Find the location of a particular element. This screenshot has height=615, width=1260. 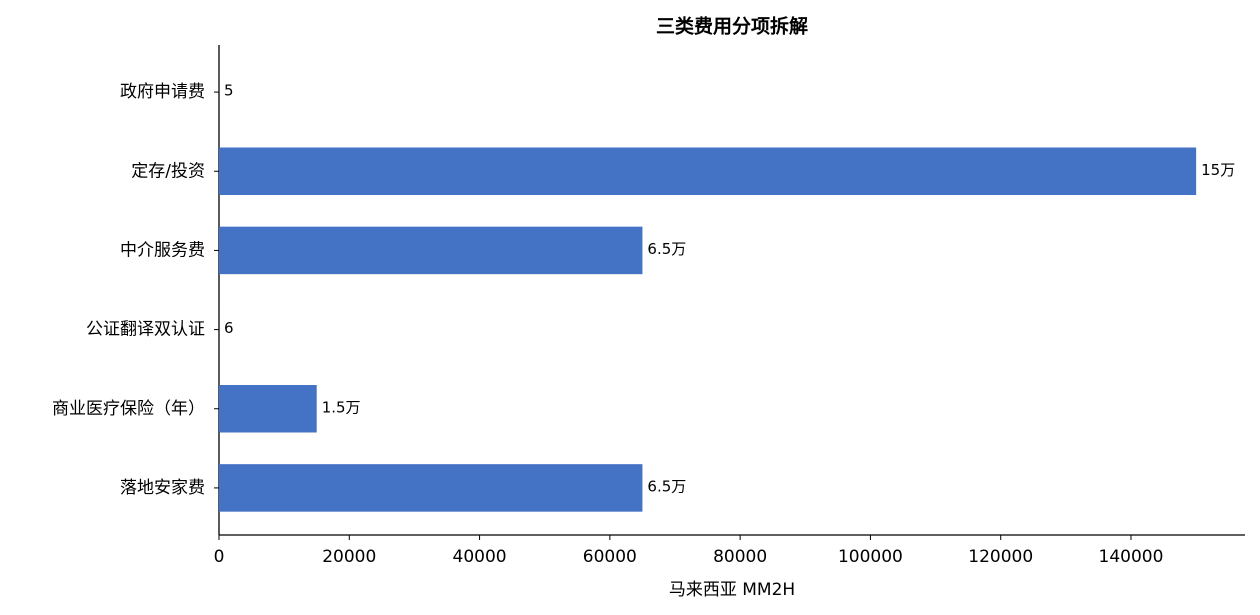

y-tick-label: 定存/投资 is located at coordinates (168, 171).